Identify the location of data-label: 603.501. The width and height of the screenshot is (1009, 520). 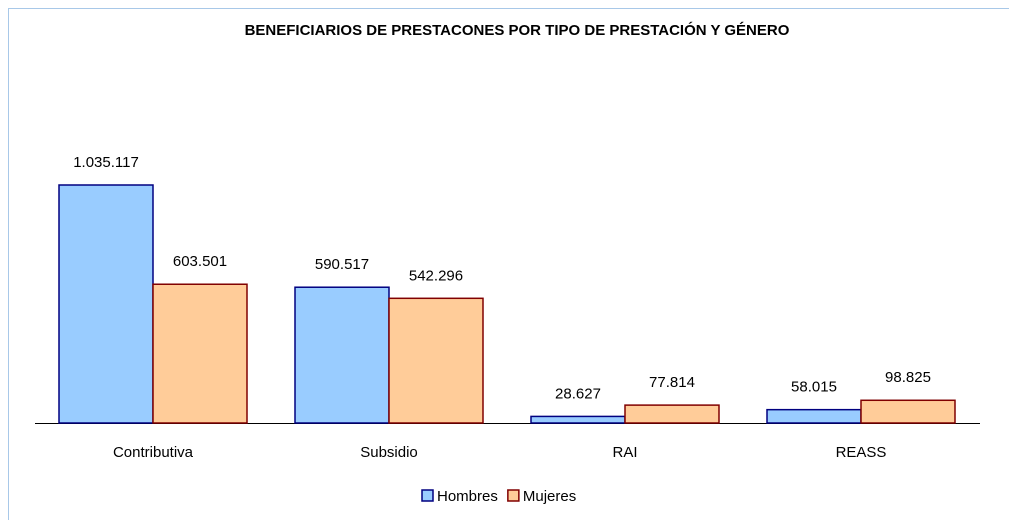
(200, 261).